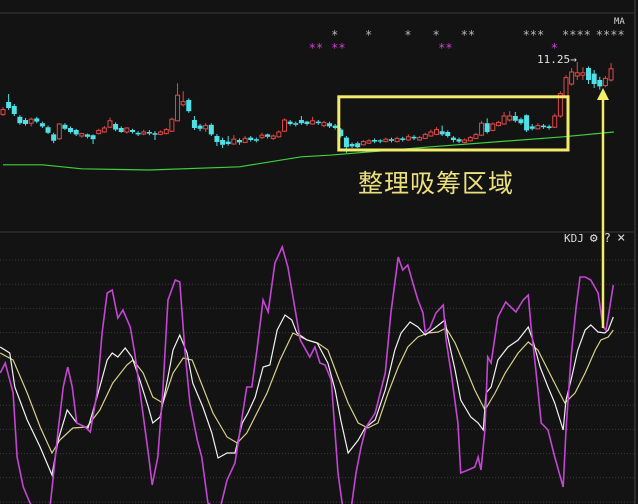 The image size is (638, 504). Describe the element at coordinates (576, 35) in the screenshot. I see `signal-star: ****` at that location.